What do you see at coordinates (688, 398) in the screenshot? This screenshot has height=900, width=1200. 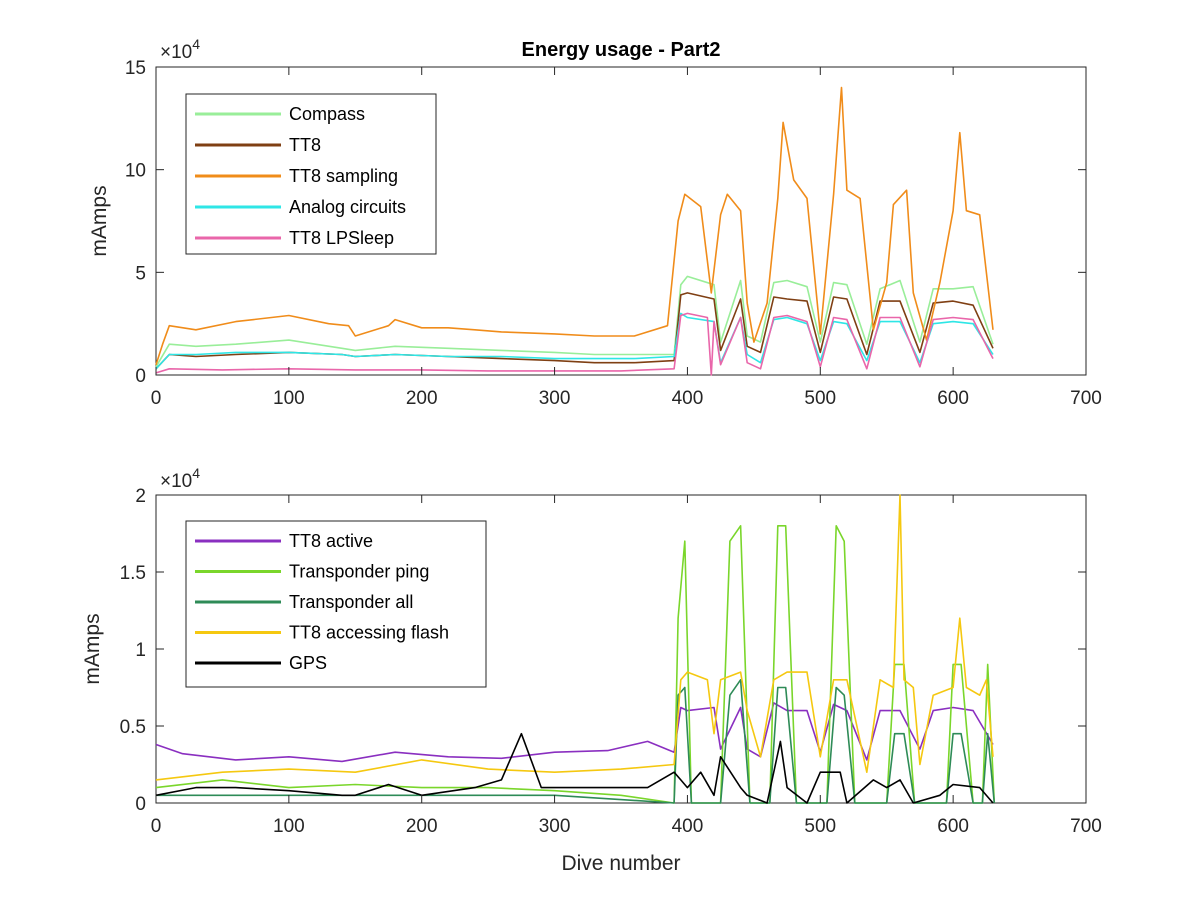 I see `top-x-tick-label: 400` at bounding box center [688, 398].